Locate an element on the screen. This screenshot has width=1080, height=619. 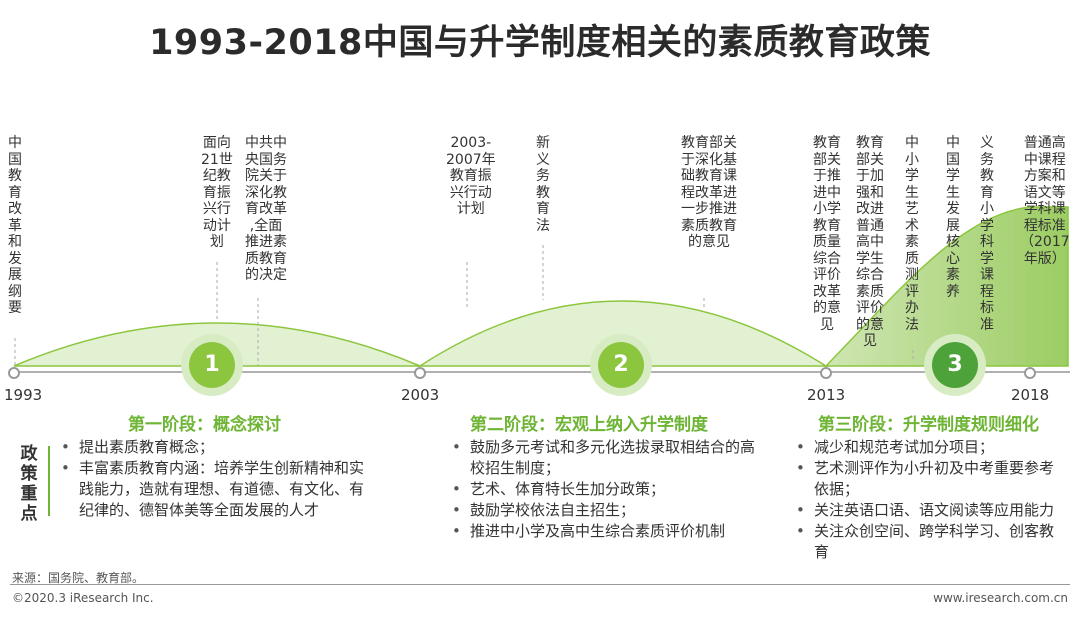
event-label-11: 义 务 教 育 小 学 科 学 课 程 标 准 is located at coordinates (987, 234).